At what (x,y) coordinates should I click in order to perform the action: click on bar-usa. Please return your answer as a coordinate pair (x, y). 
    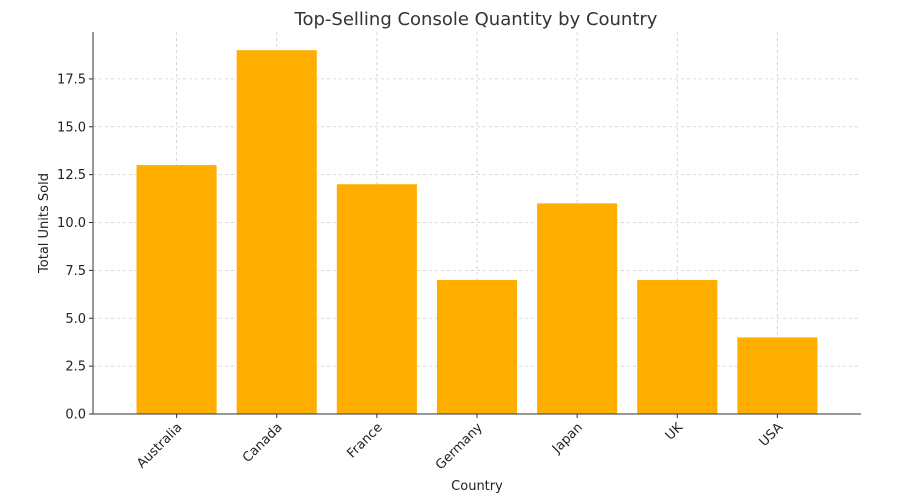
    Looking at the image, I should click on (777, 375).